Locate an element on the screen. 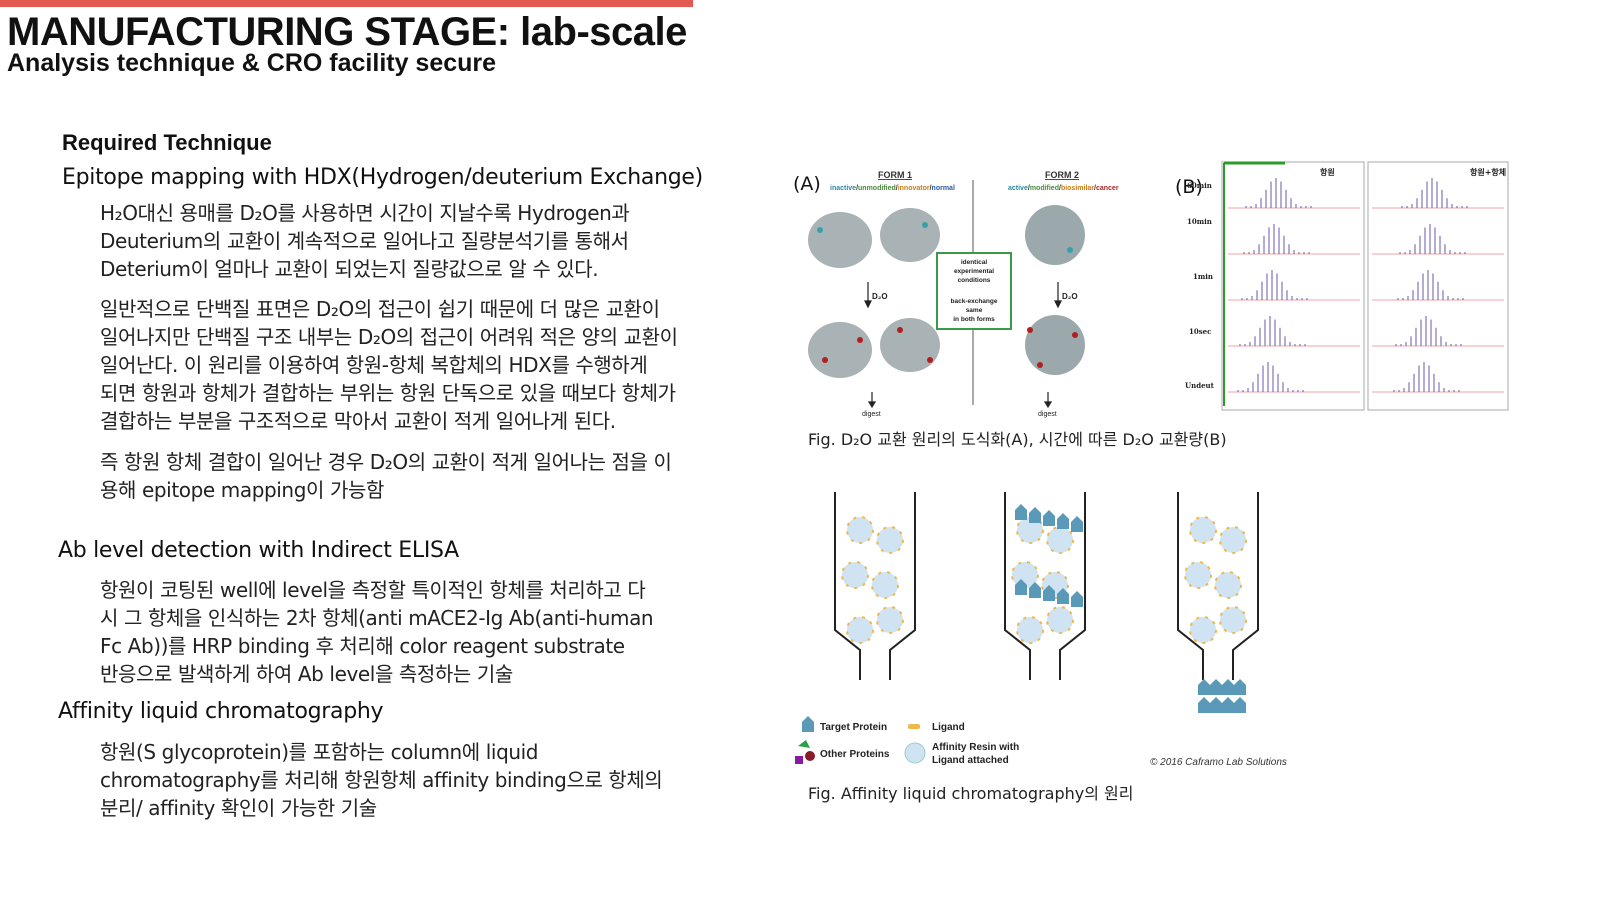 The height and width of the screenshot is (900, 1600). hdx-p2-line: 결합하는 부분을 구조적으로 막아서 교환이 적게 일어나게 된다. is located at coordinates (358, 421).